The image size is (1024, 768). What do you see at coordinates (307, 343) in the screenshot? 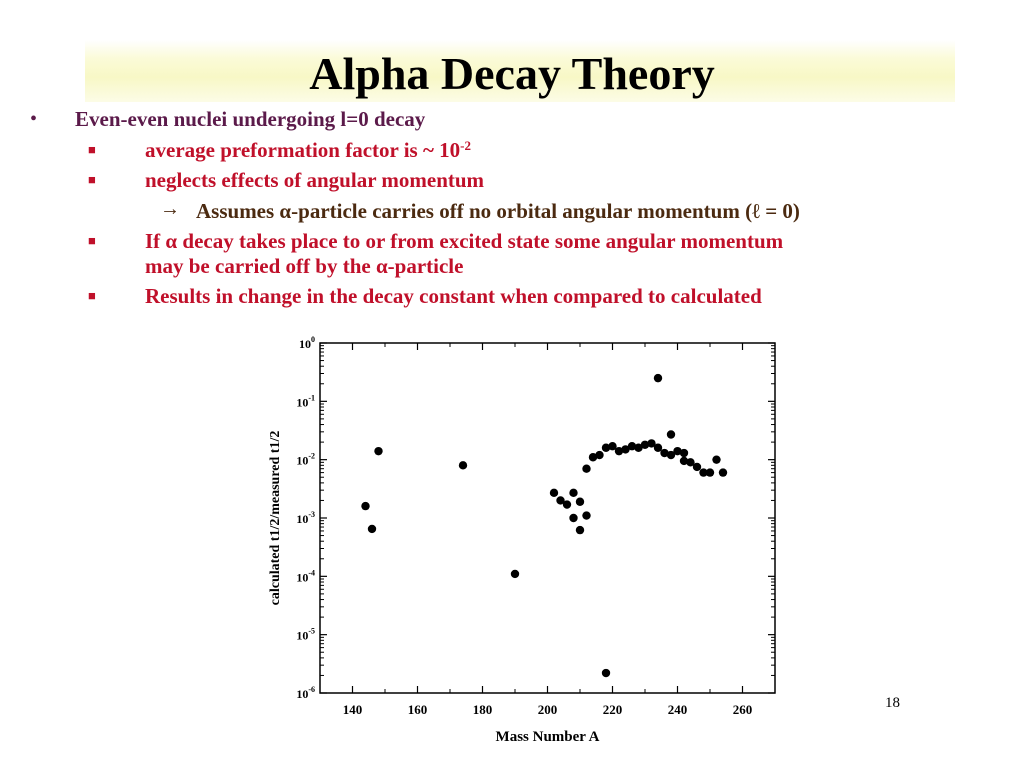
I see `y-tick-label: 10⁰` at bounding box center [307, 343].